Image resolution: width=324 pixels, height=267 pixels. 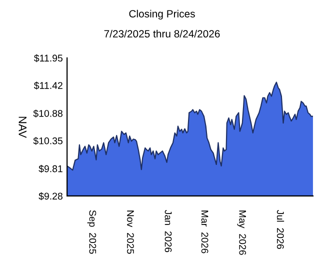 What do you see at coordinates (48, 86) in the screenshot?
I see `y-tick-label: $11.42` at bounding box center [48, 86].